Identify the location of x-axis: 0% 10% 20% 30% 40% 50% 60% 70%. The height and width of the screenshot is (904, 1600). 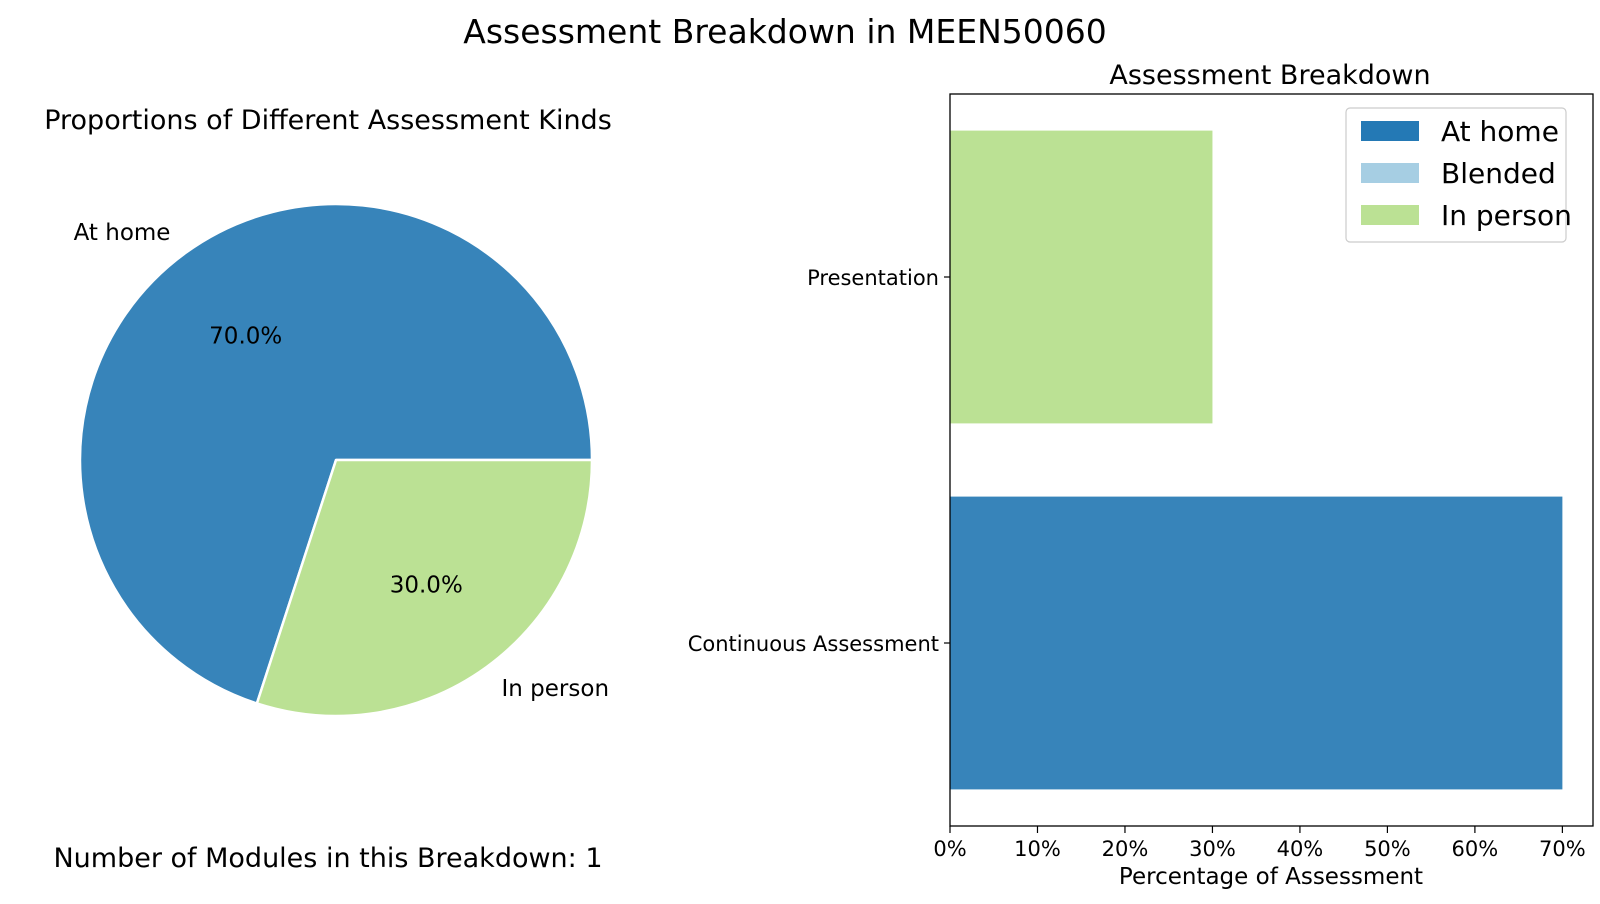
(1259, 843).